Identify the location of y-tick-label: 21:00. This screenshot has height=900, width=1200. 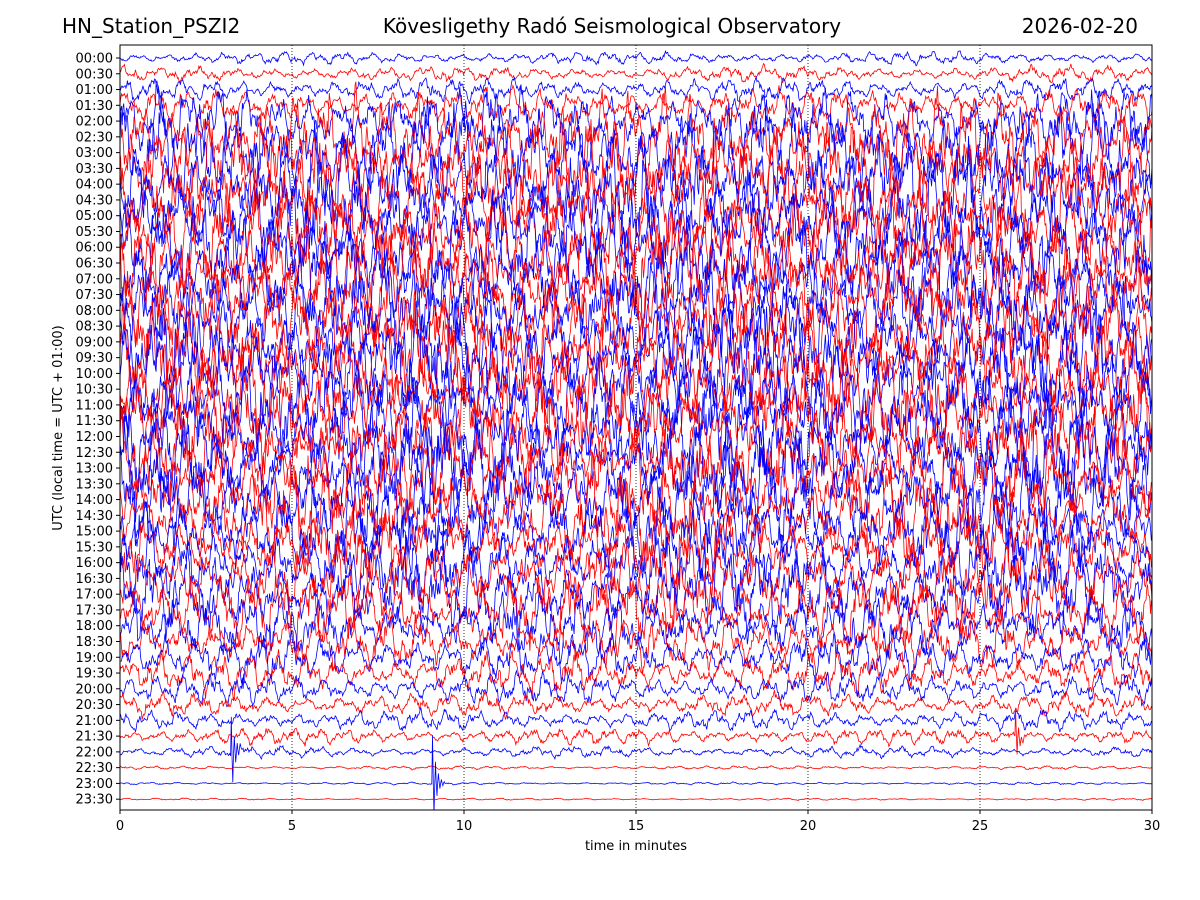
(94, 721).